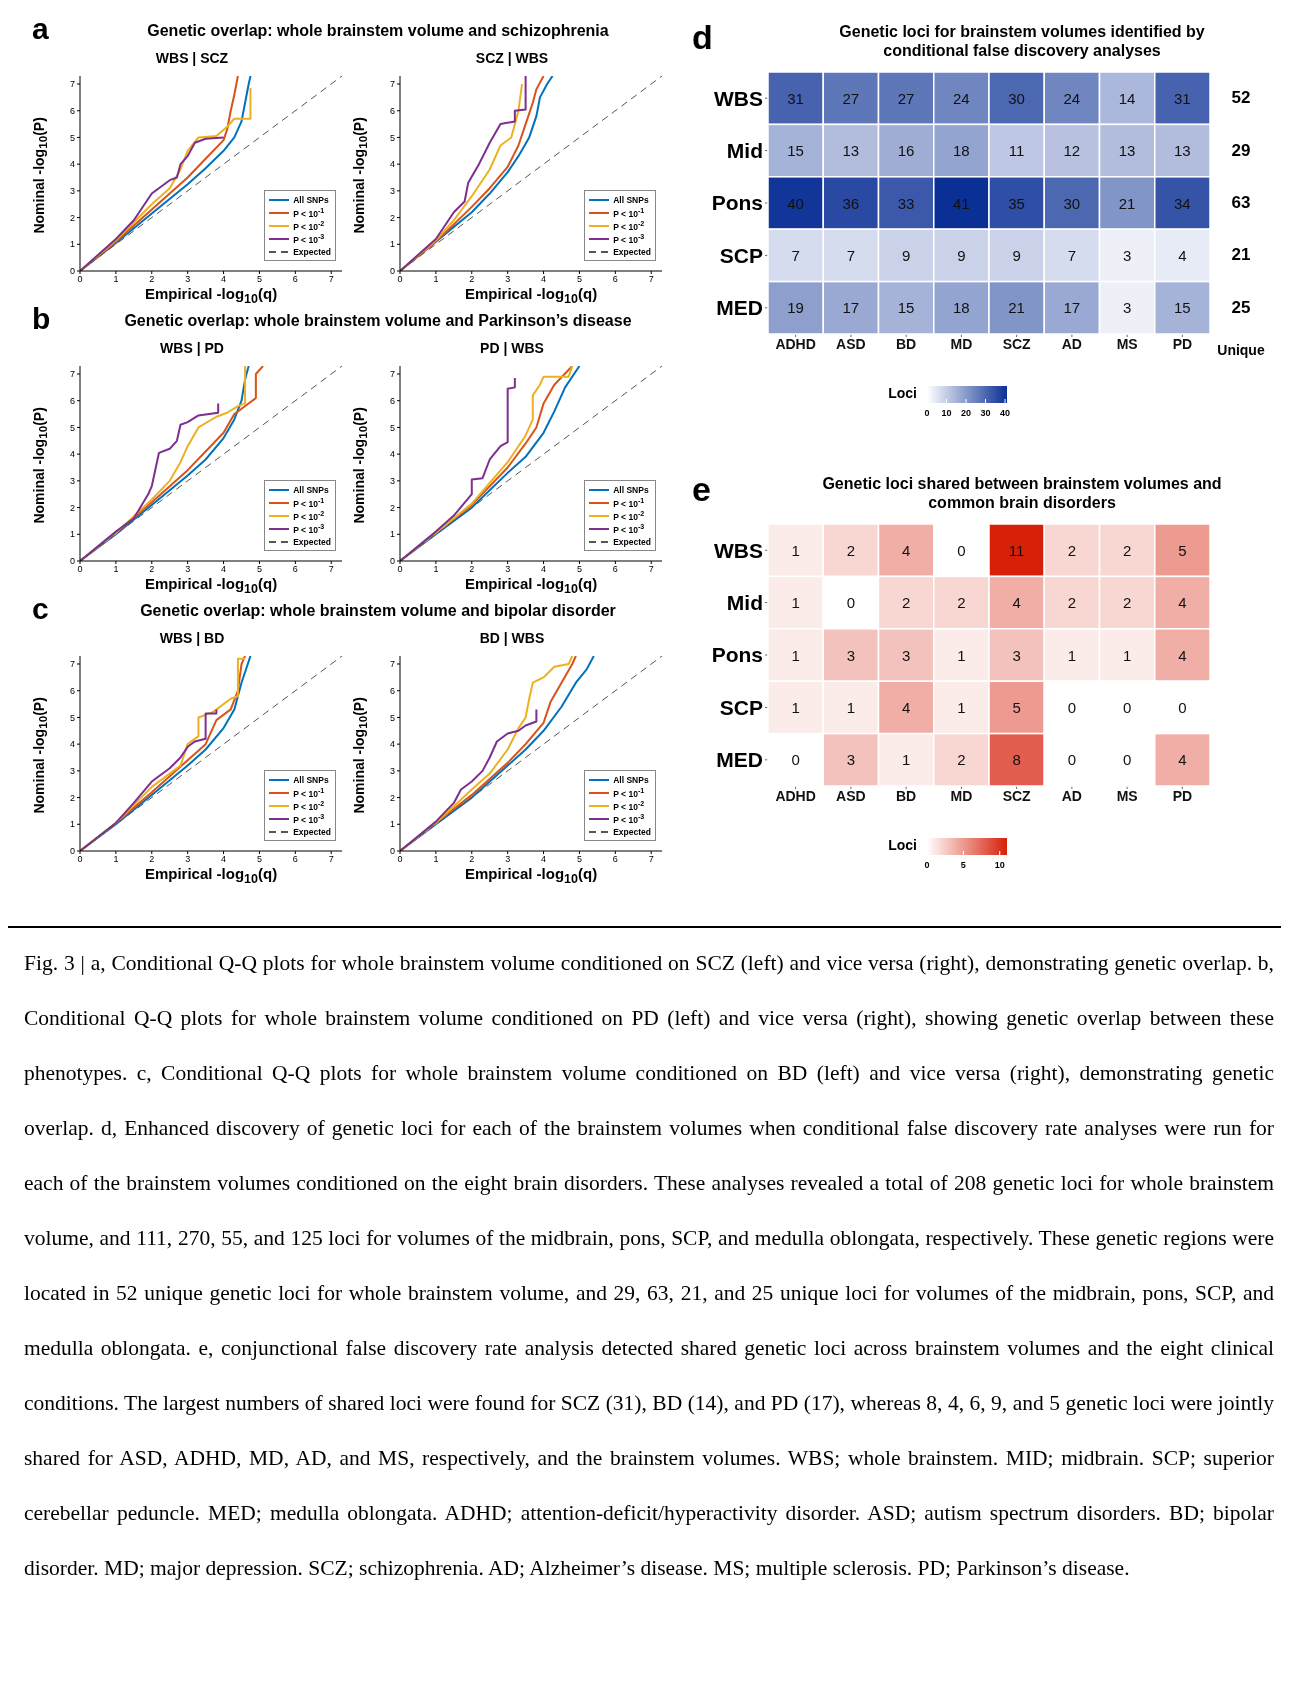 The width and height of the screenshot is (1289, 1699). I want to click on data-label: 16, so click(906, 151).